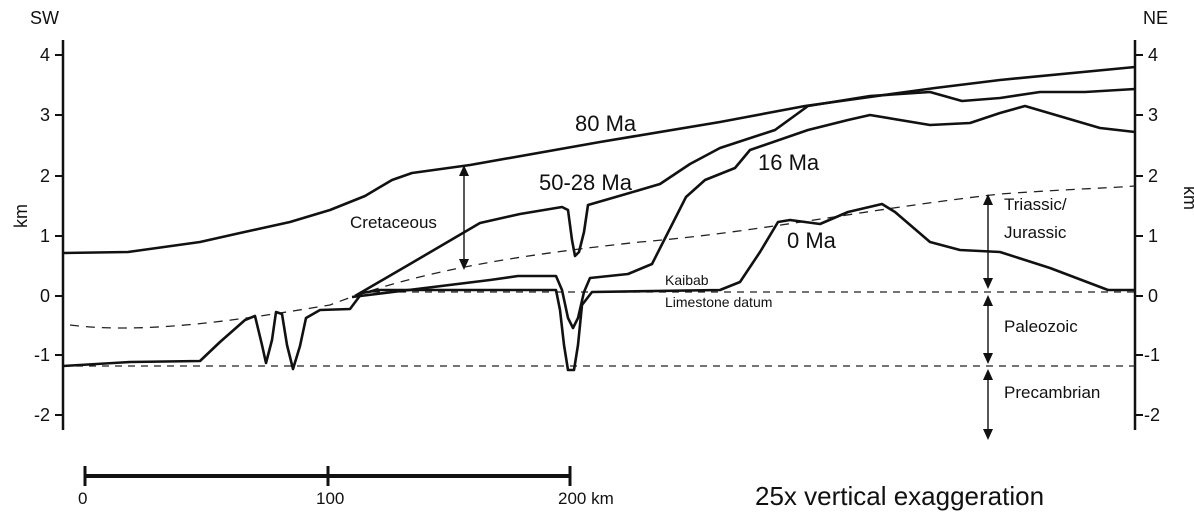 This screenshot has height=512, width=1194. What do you see at coordinates (38, 235) in the screenshot?
I see `left-axis: 4 3 2 1 0 -1 -2 km` at bounding box center [38, 235].